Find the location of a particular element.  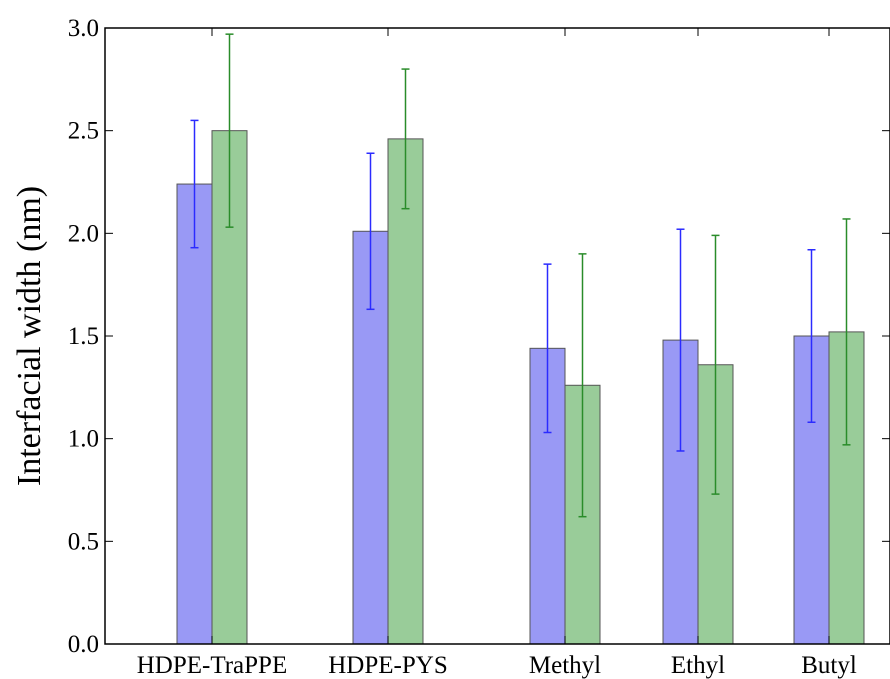

y-tick-label: 2.0 is located at coordinates (83, 233).